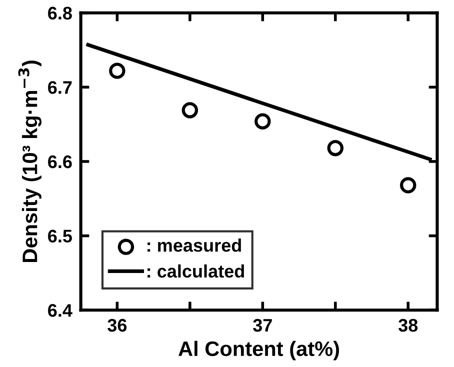 Image resolution: width=454 pixels, height=367 pixels. Describe the element at coordinates (60, 161) in the screenshot. I see `y-tick-label: 6.6` at that location.